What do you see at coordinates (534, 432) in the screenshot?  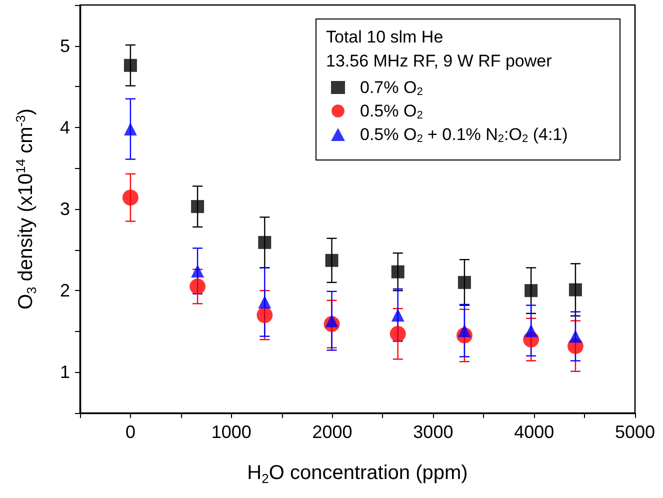 I see `x-tick-label: 4000` at bounding box center [534, 432].